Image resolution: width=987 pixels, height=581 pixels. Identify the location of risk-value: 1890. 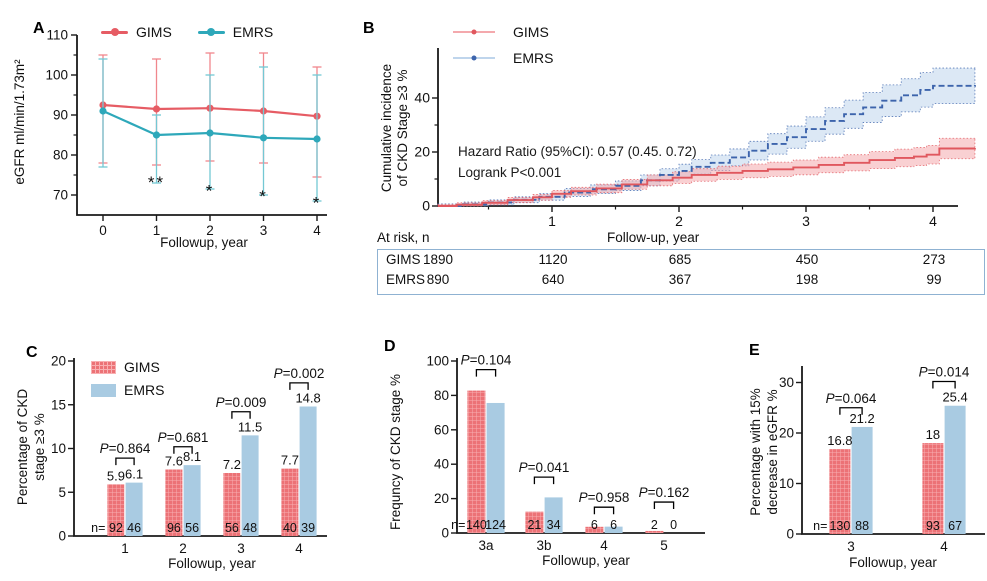
(438, 259).